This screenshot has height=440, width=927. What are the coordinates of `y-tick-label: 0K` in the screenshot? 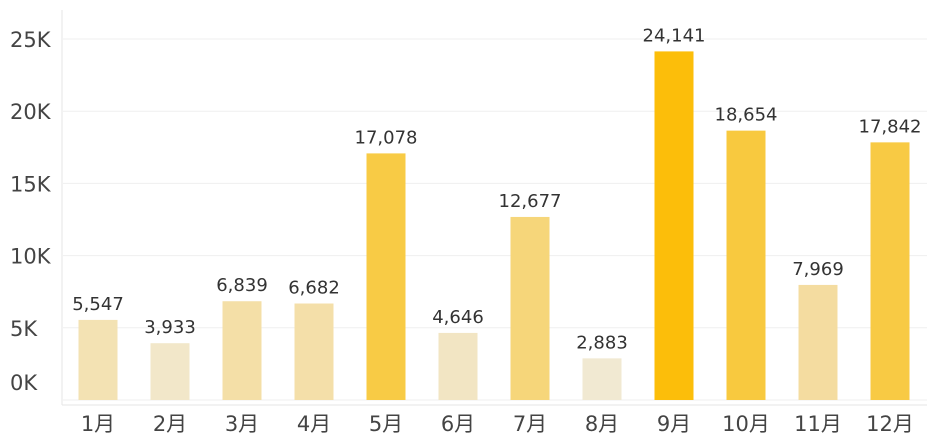 It's located at (24, 383).